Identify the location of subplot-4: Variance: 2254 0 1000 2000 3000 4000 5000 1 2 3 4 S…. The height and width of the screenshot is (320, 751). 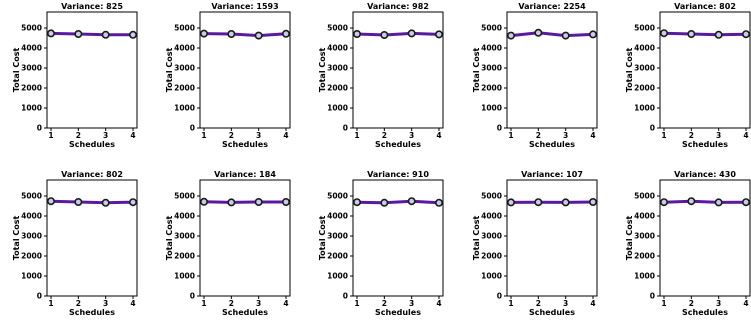
(535, 75).